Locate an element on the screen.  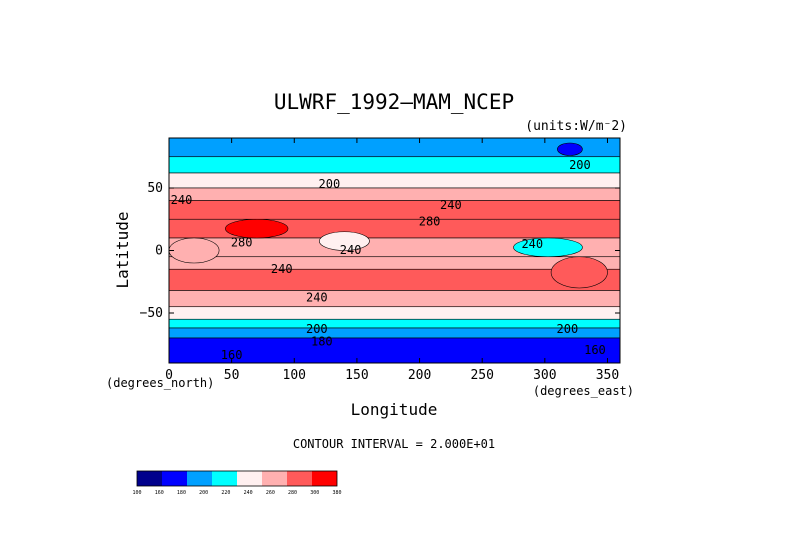
x-tick-label-0: 0 is located at coordinates (169, 375).